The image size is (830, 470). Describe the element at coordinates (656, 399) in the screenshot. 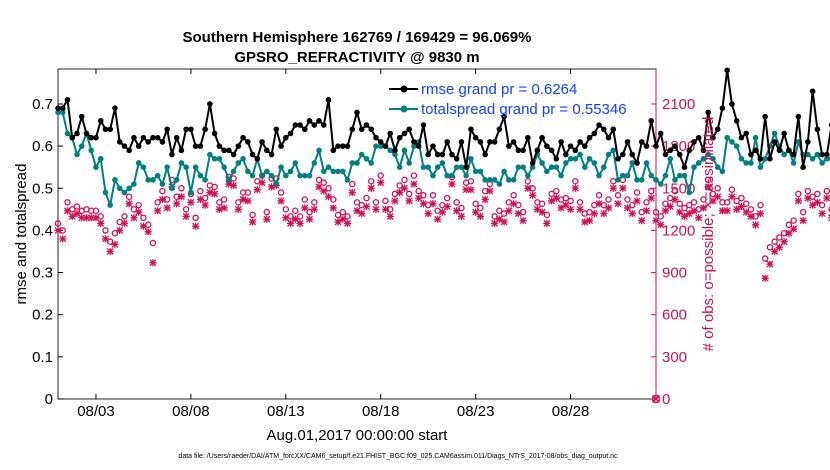

I see `right-axis-zero-markers` at that location.